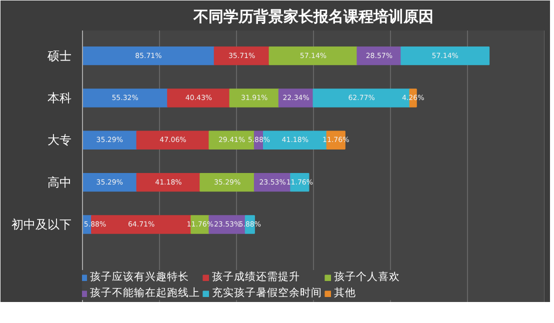 The width and height of the screenshot is (554, 323). I want to click on legend-label: 其他, so click(345, 293).